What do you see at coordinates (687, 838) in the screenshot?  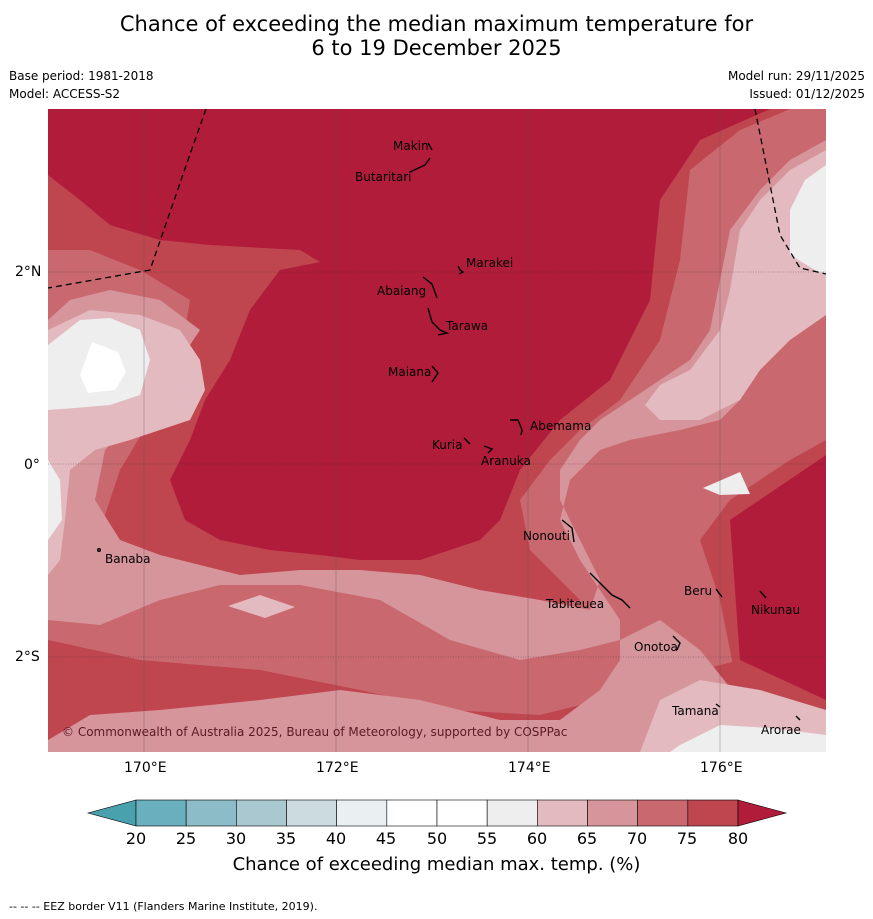 I see `cb-tick-75: 75` at bounding box center [687, 838].